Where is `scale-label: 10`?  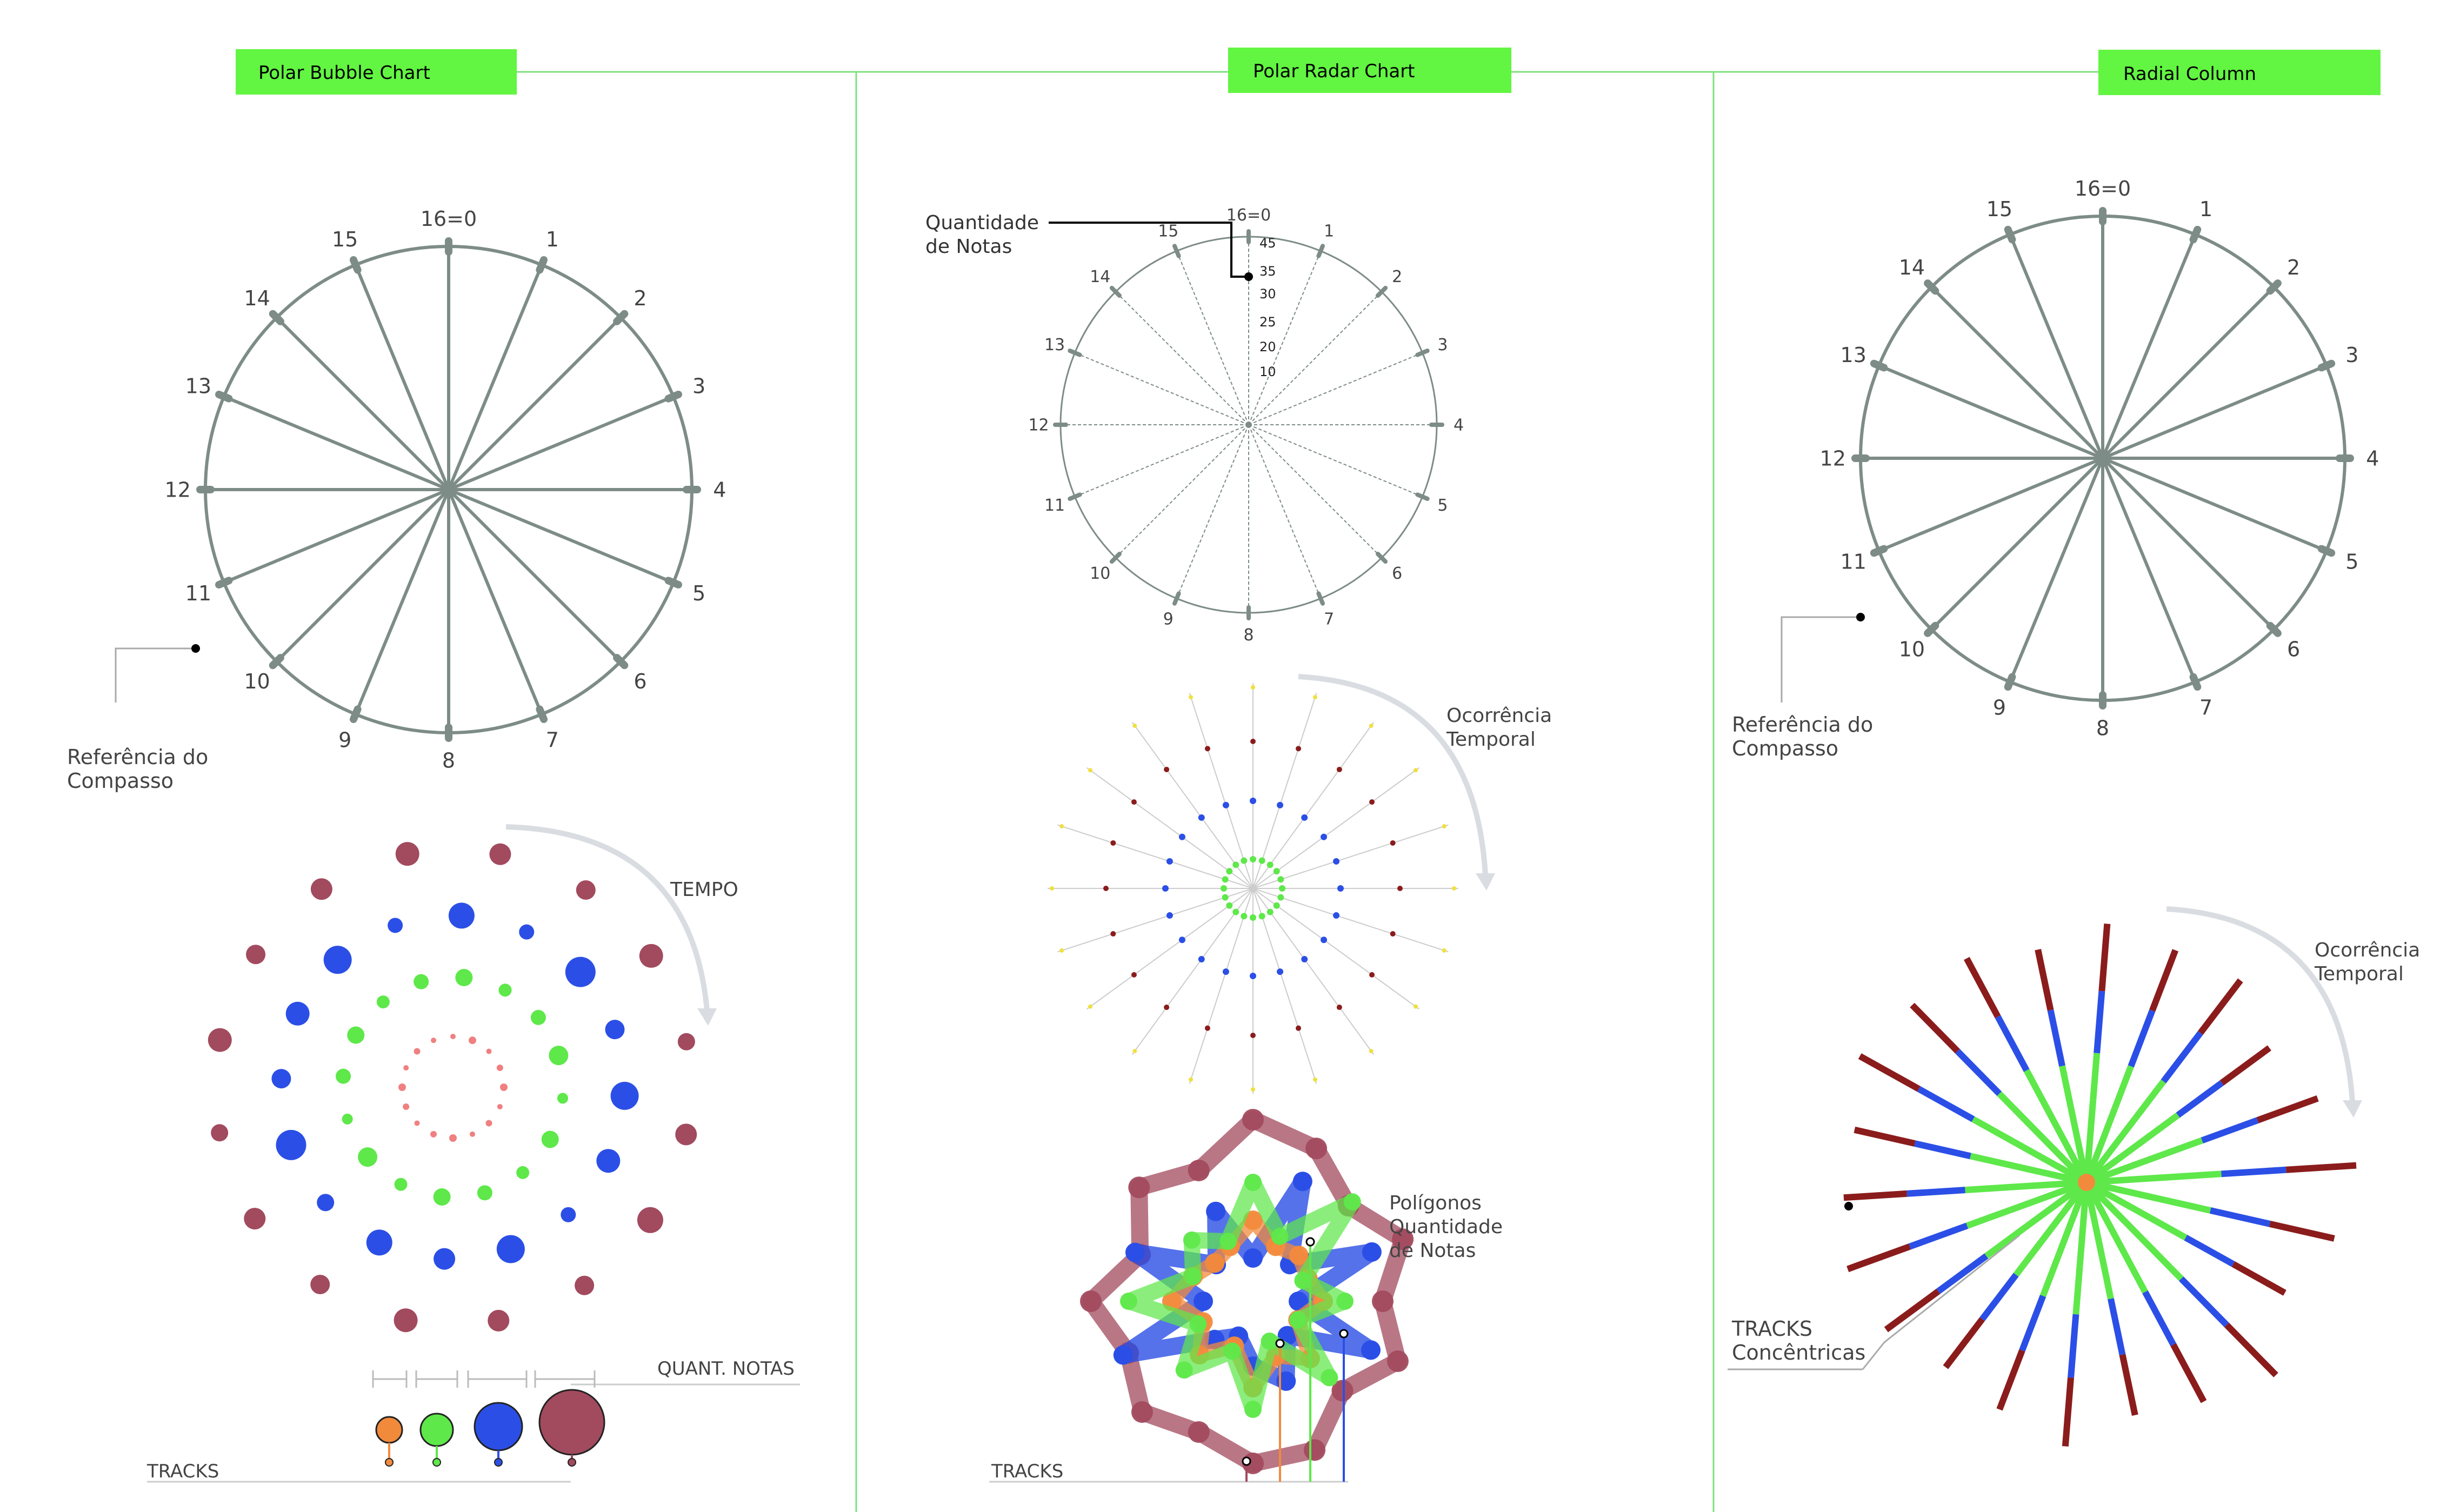 scale-label: 10 is located at coordinates (1267, 371).